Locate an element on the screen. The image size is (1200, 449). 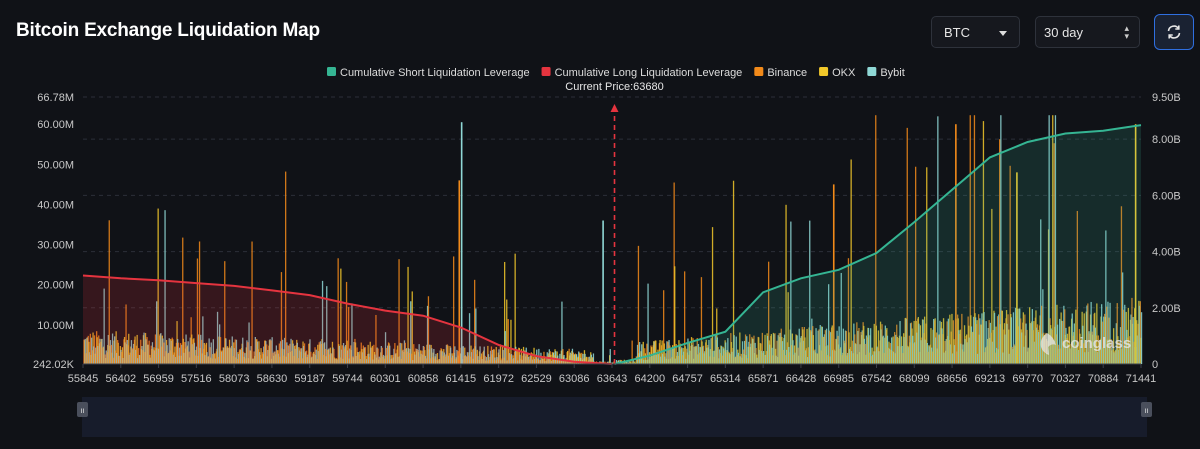
scroller-track is located at coordinates (614, 417).